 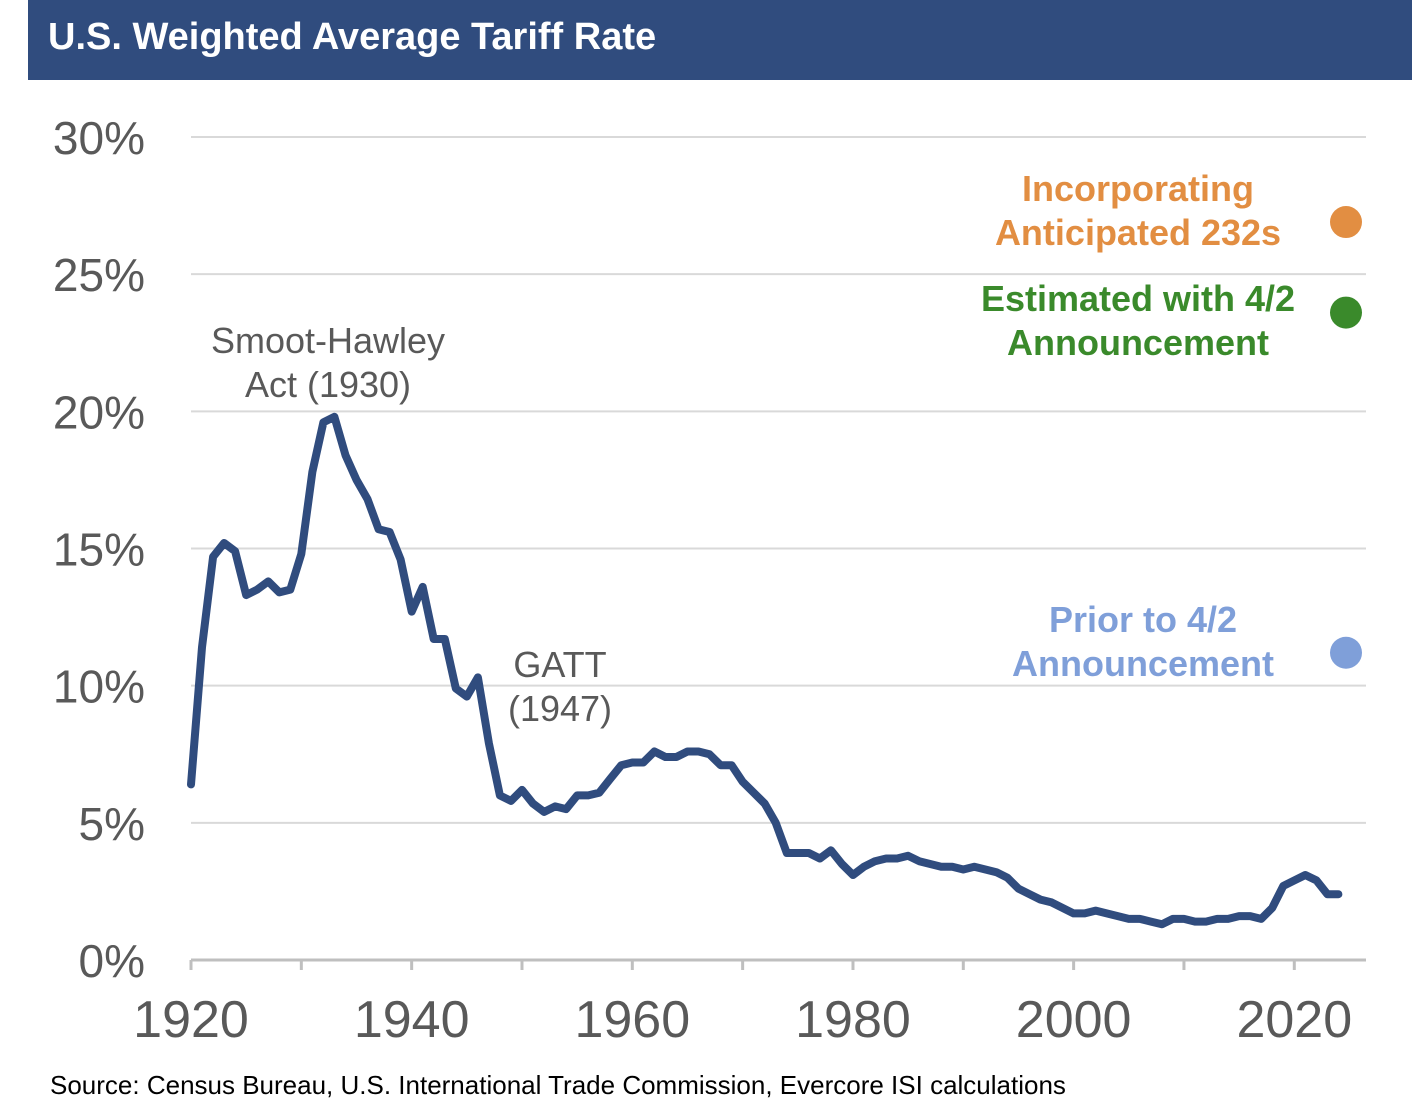 What do you see at coordinates (412, 1020) in the screenshot?
I see `x-tick-label: 1940` at bounding box center [412, 1020].